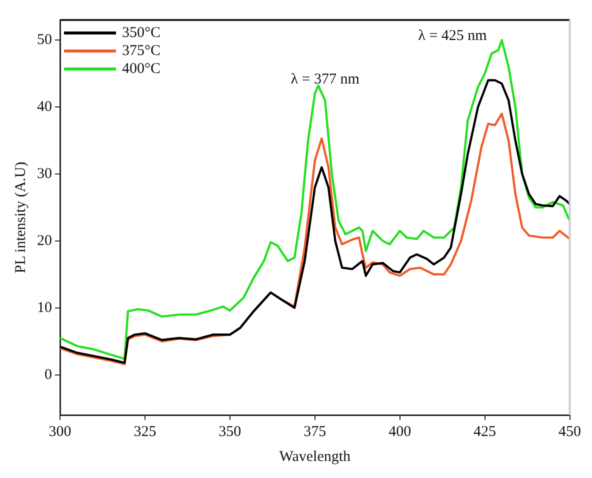 This screenshot has height=478, width=592. What do you see at coordinates (145, 432) in the screenshot?
I see `x-tick-label: 325` at bounding box center [145, 432].